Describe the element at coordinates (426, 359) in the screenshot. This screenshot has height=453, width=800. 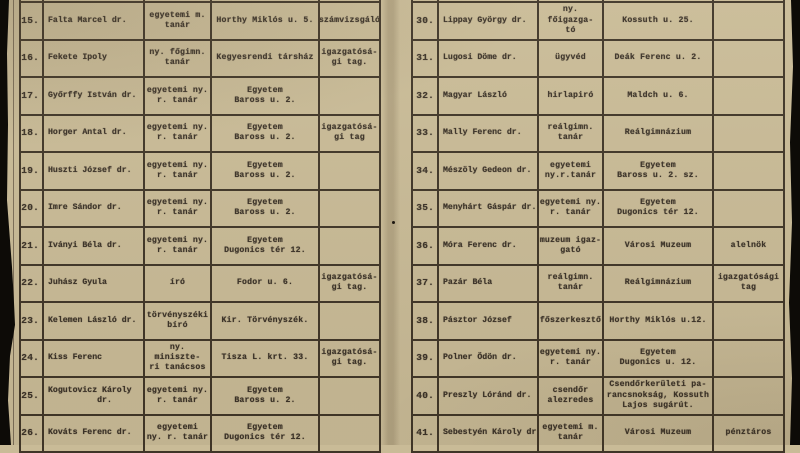
I see `row-number-cell: 39.` at that location.